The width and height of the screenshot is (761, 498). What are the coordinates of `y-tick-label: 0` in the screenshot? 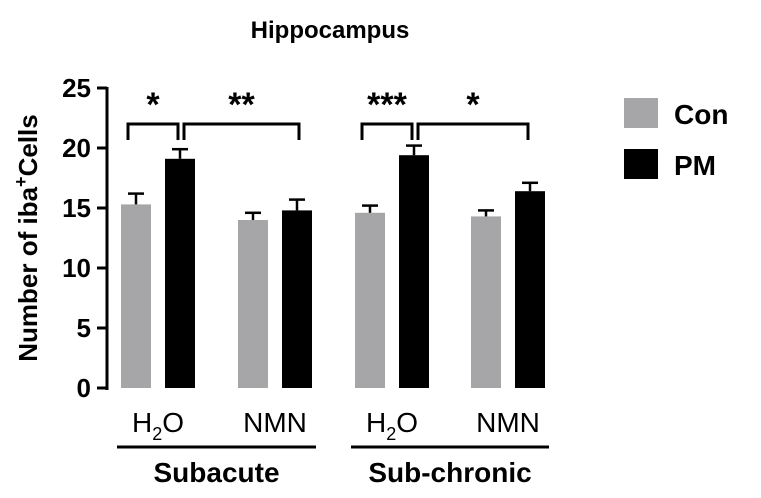 It's located at (84, 388).